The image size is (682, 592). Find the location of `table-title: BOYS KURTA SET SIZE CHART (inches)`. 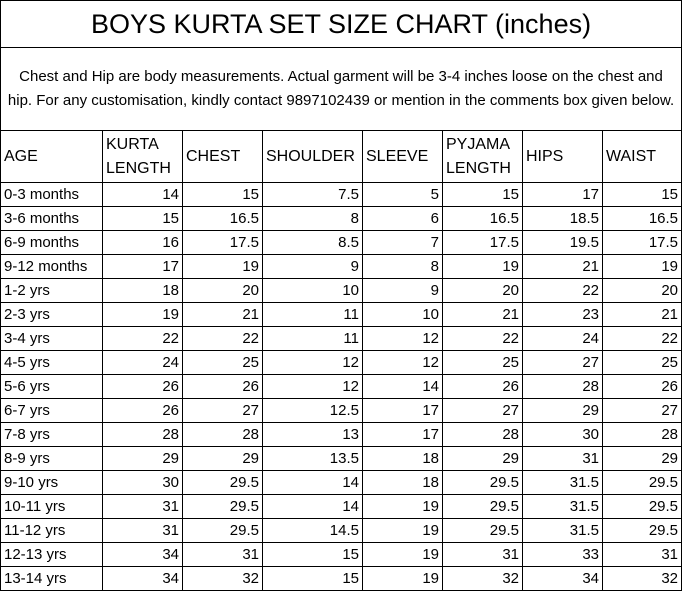

table-title: BOYS KURTA SET SIZE CHART (inches) is located at coordinates (341, 24).